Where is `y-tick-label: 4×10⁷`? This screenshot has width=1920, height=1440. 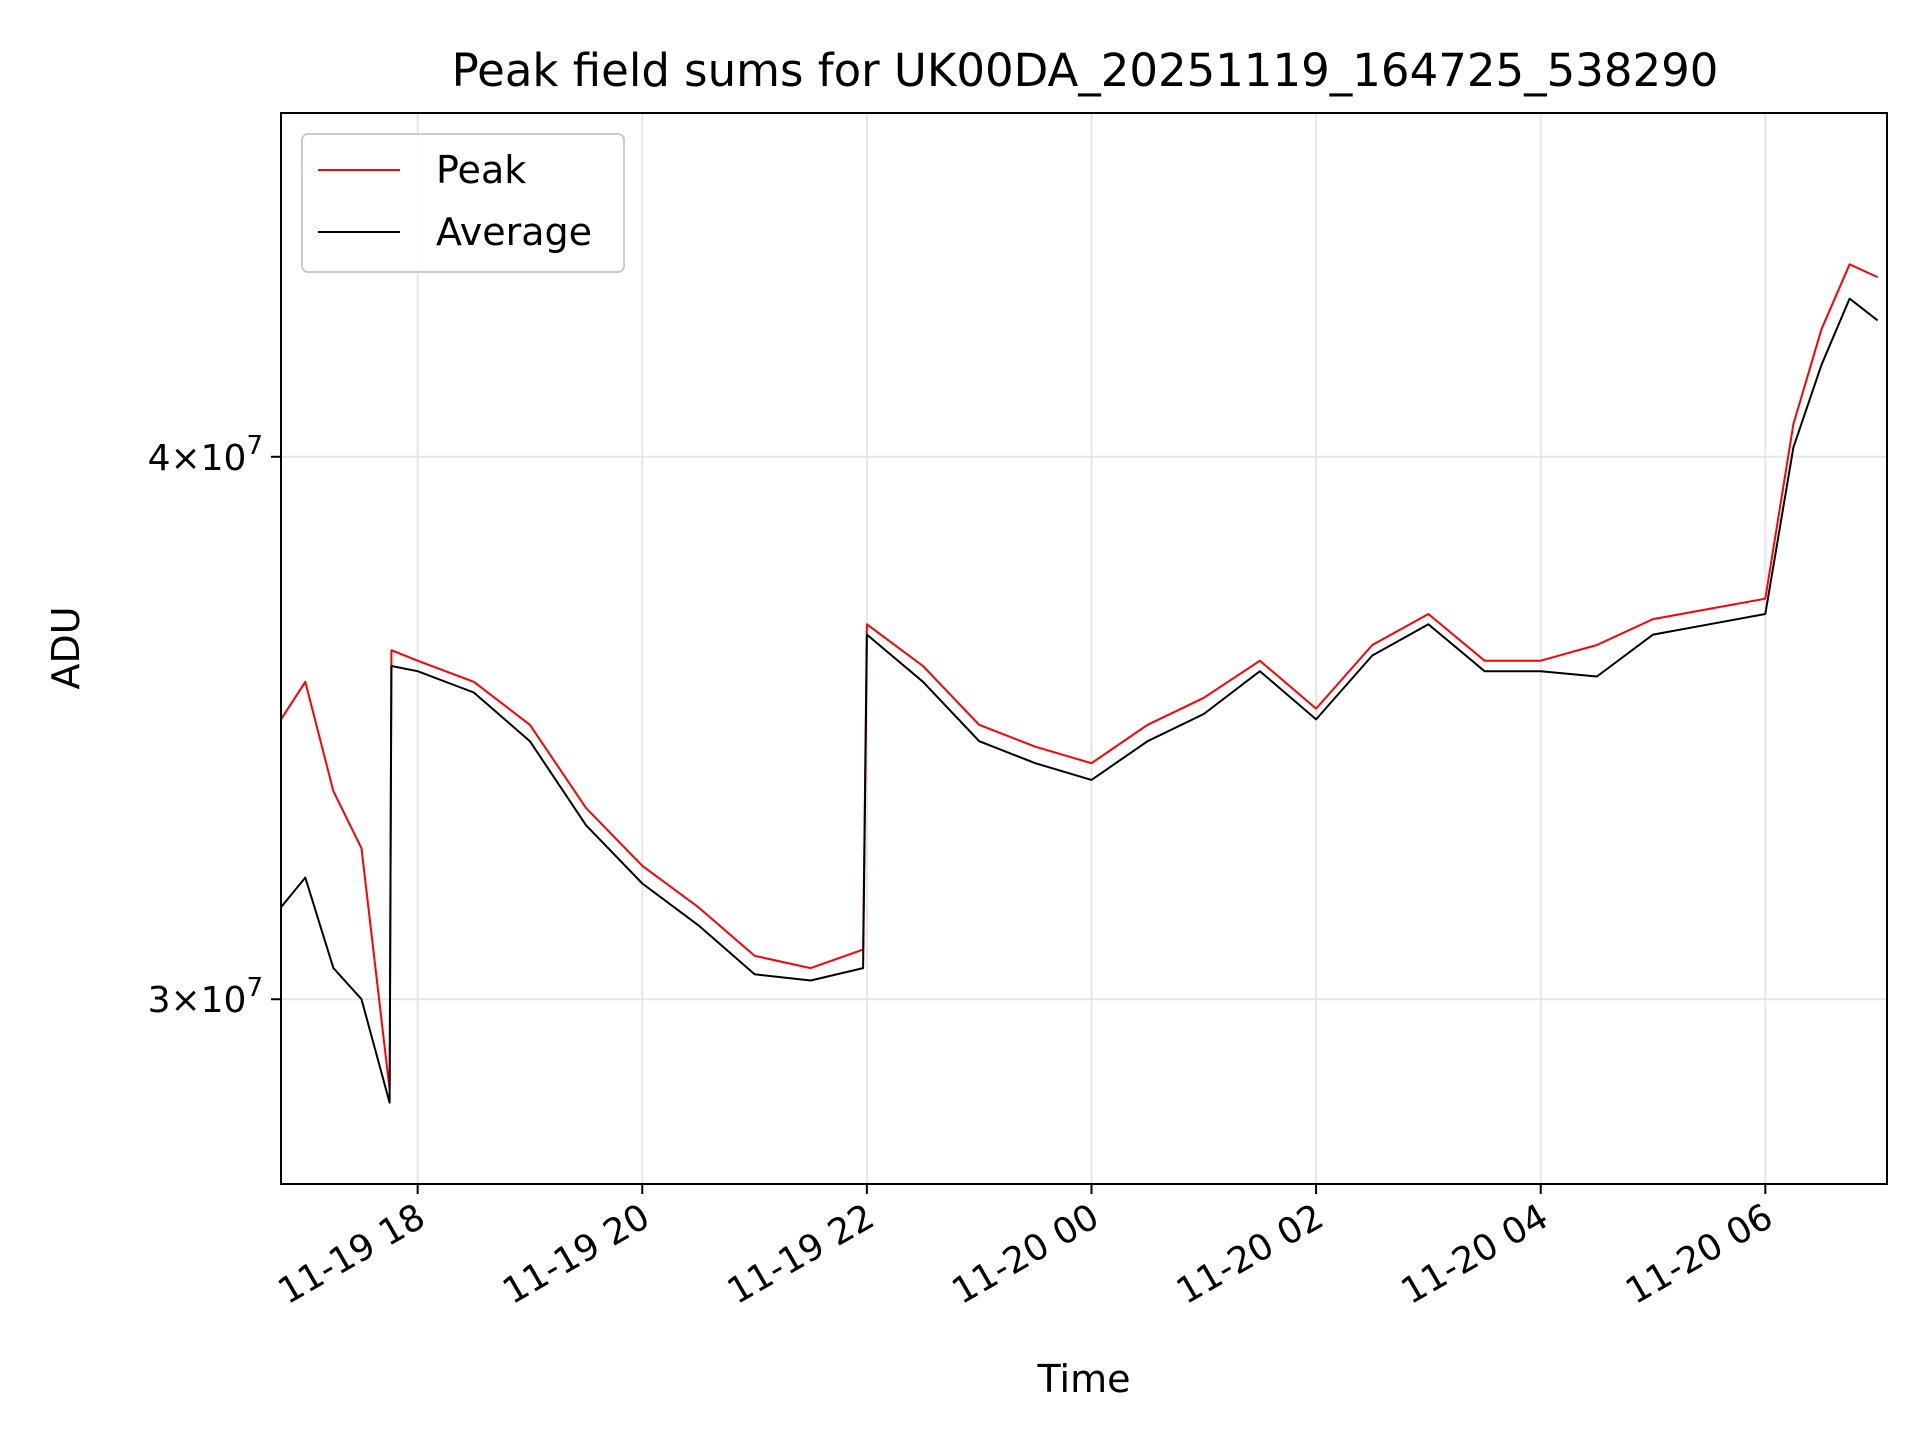 y-tick-label: 4×10⁷ is located at coordinates (205, 455).